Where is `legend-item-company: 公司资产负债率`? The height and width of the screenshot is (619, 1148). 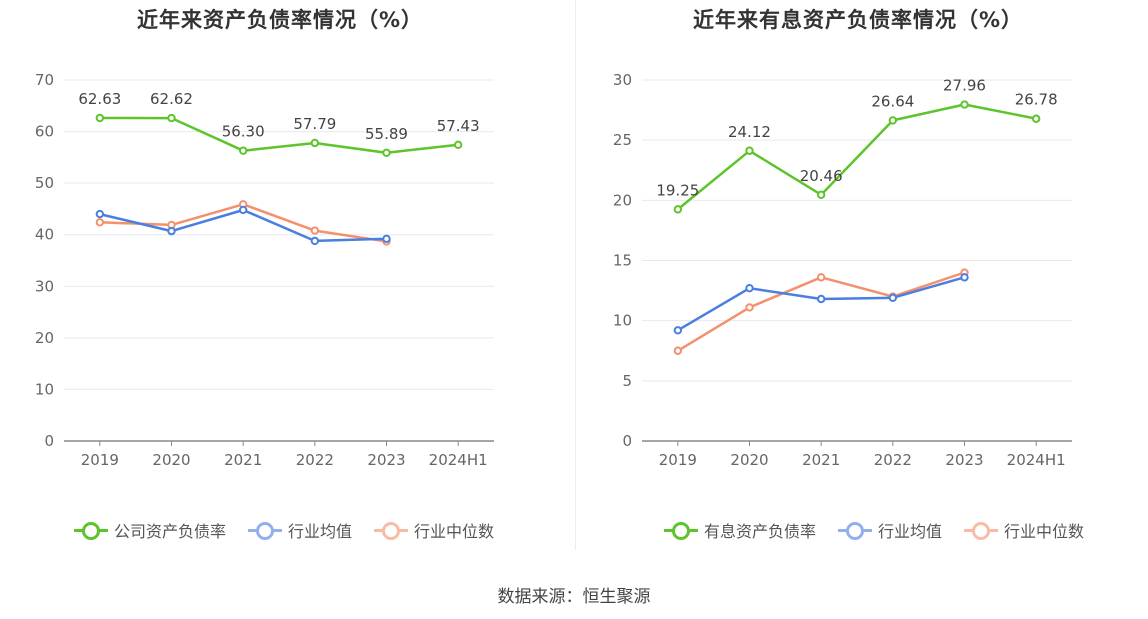 legend-item-company: 公司资产负债率 is located at coordinates (150, 530).